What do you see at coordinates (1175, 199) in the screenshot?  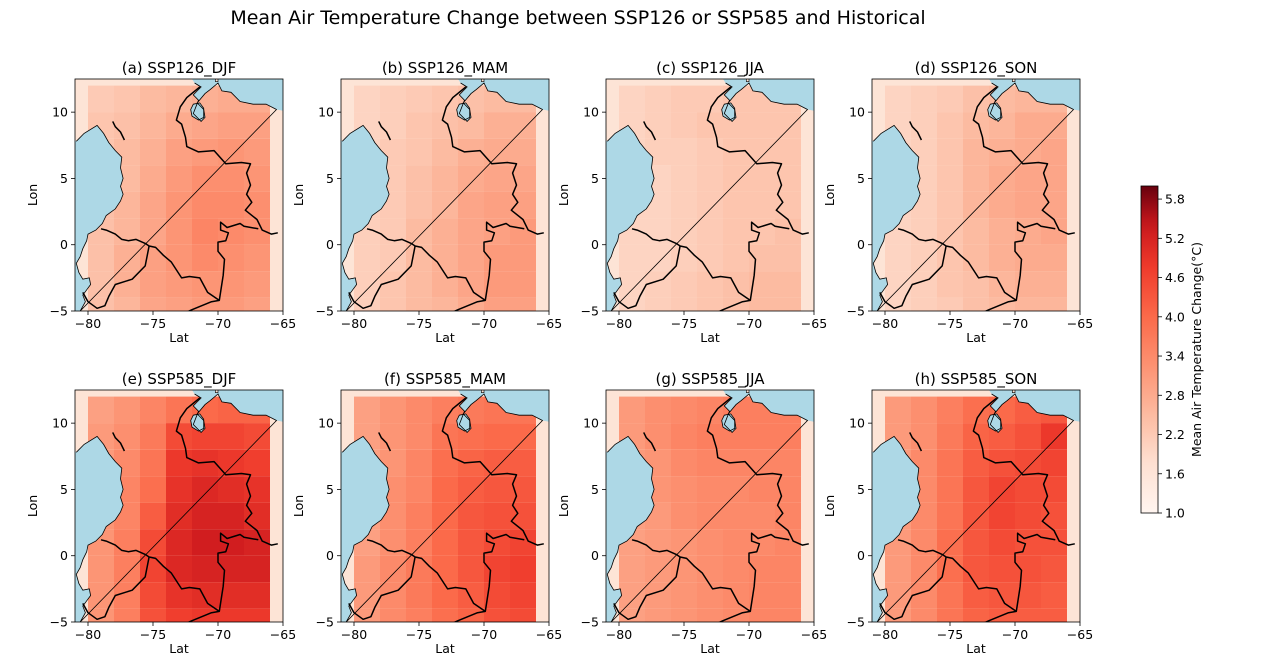 I see `colorbar-tick-label: 5.8` at bounding box center [1175, 199].